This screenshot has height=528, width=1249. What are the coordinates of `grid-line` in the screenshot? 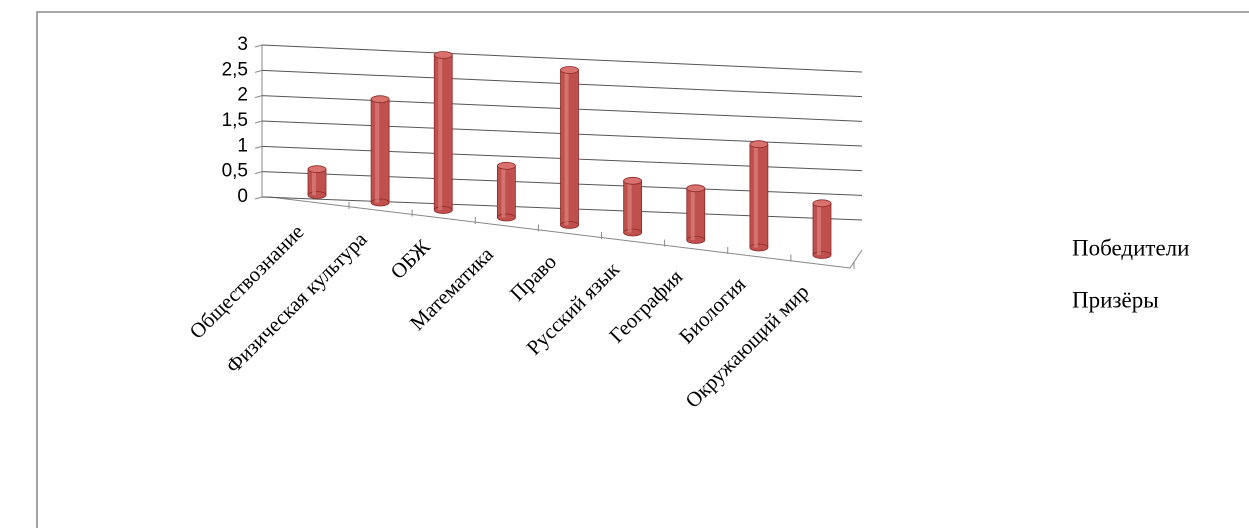 It's located at (562, 58).